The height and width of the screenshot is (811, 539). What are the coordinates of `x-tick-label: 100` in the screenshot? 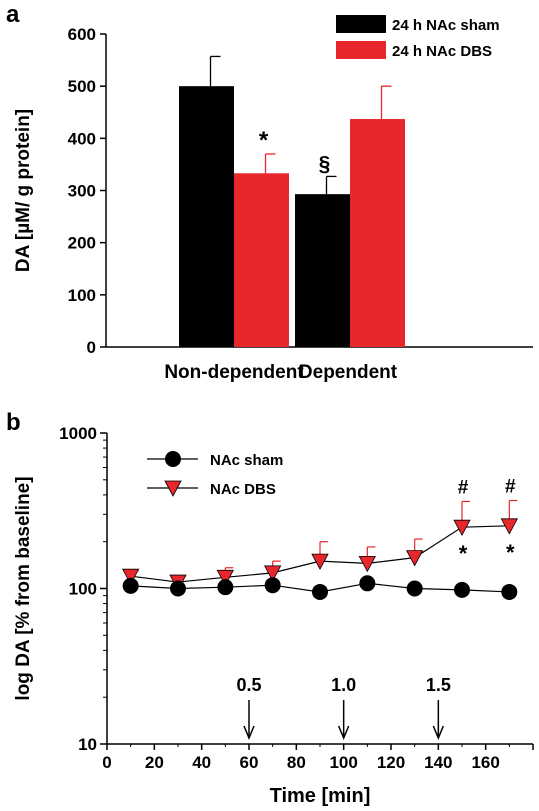 It's located at (343, 762).